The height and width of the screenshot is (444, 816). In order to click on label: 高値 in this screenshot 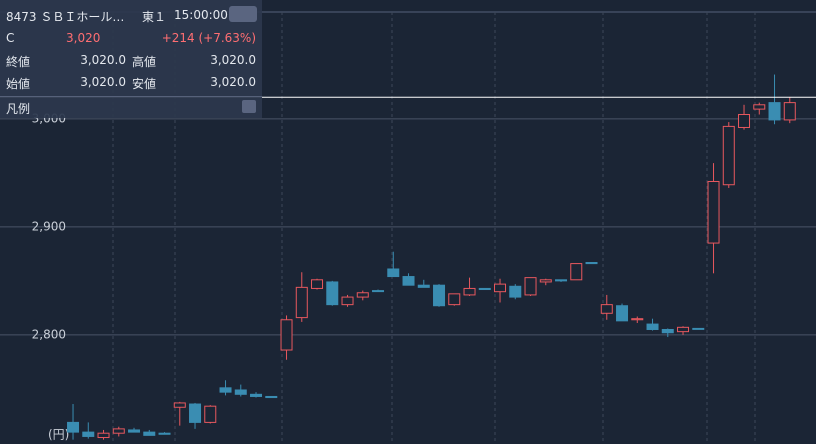, I will do `click(144, 62)`.